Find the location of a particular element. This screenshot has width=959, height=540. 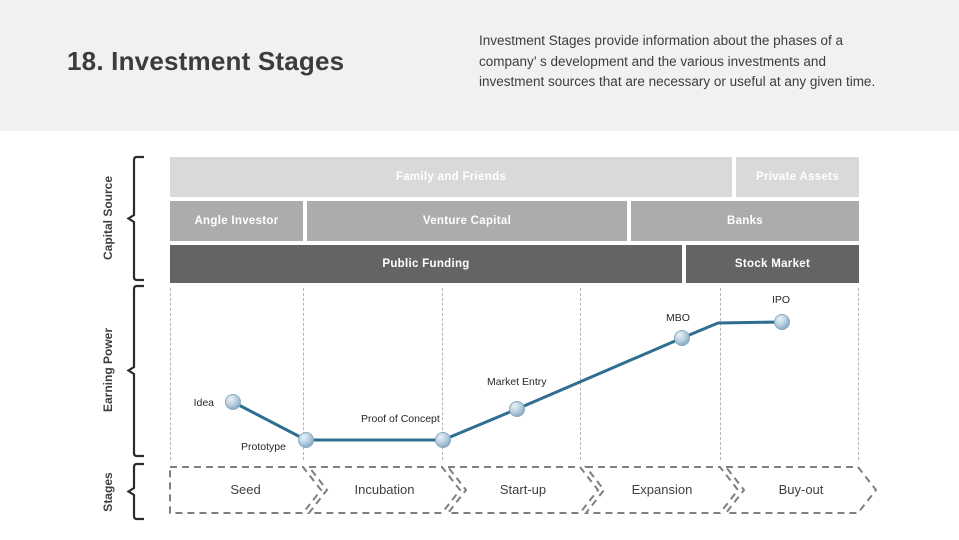

earning-power-bracket is located at coordinates (135, 371).